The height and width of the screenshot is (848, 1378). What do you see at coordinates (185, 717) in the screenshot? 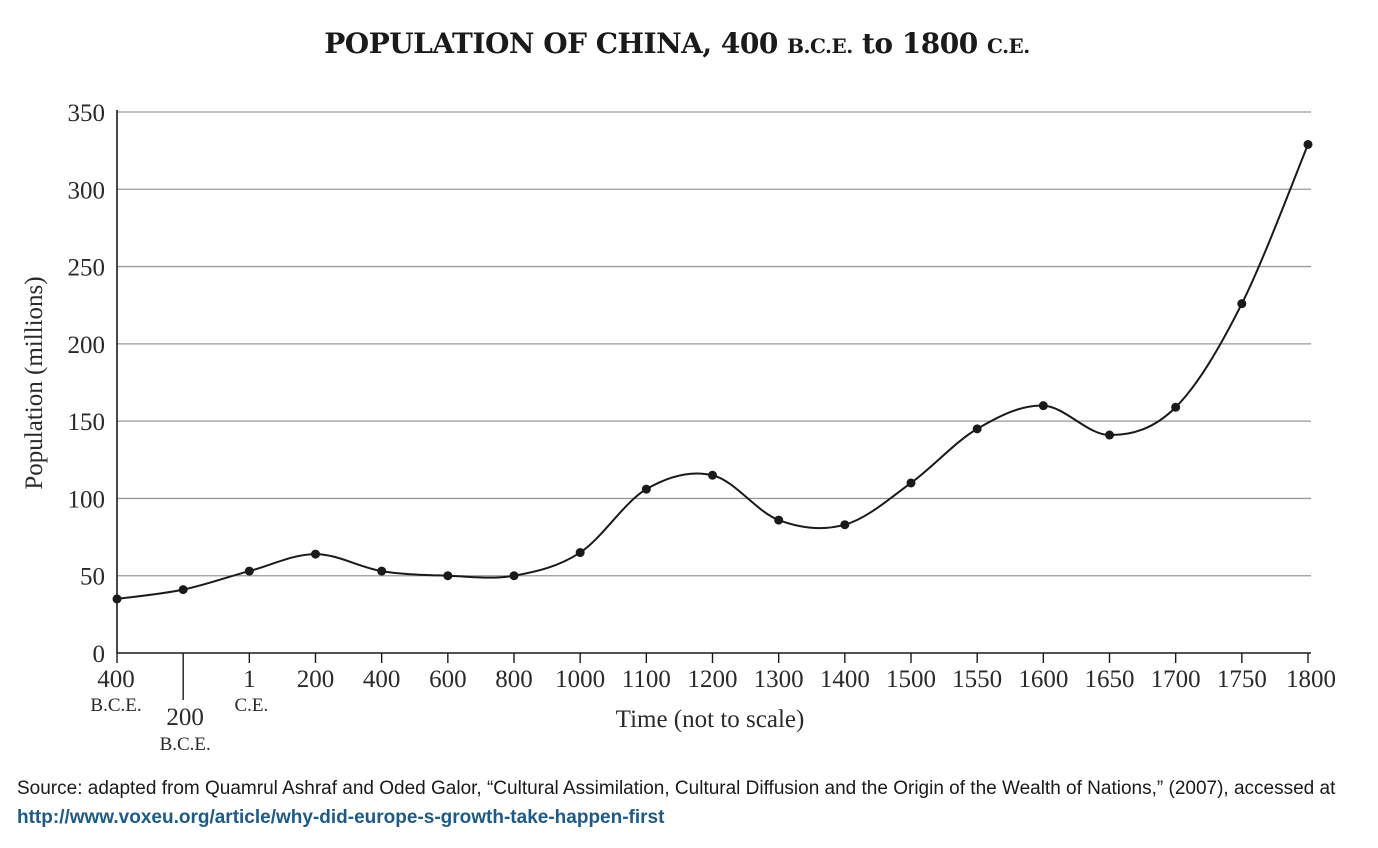
I see `x-tick-label-1: 200` at bounding box center [185, 717].